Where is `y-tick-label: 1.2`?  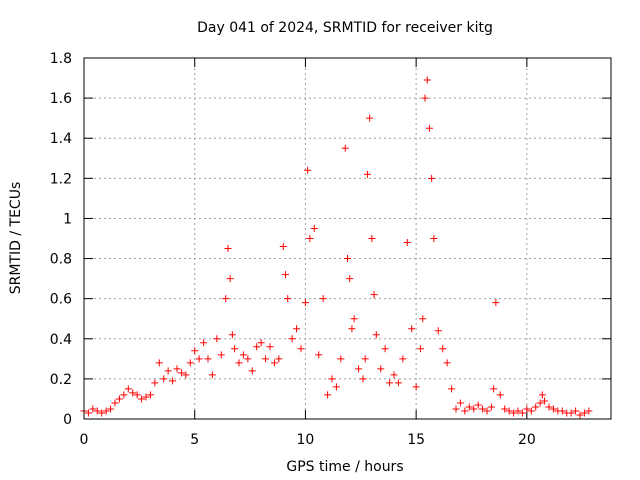
y-tick-label: 1.2 is located at coordinates (61, 179).